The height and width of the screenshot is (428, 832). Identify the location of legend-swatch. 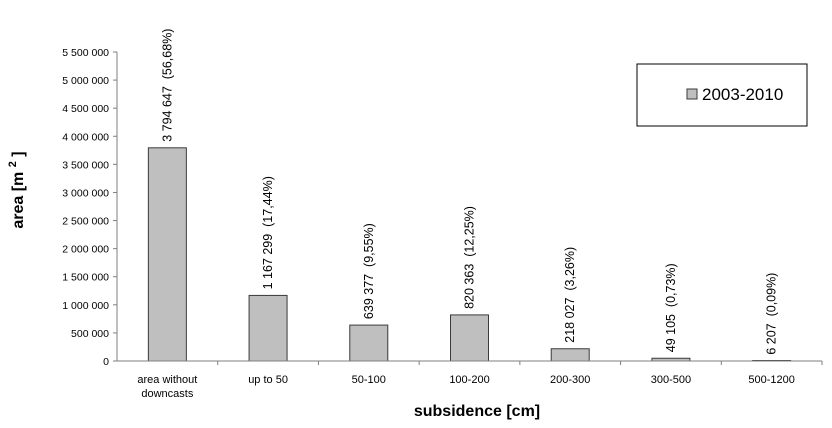
(692, 94).